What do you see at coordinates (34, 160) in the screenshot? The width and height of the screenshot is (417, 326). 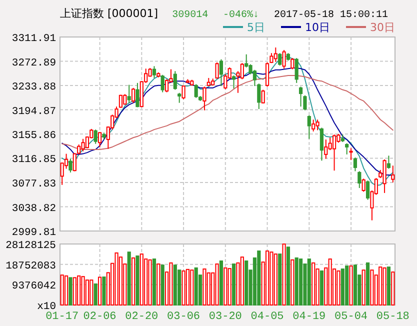 I see `y-tick-label: 3116.85` at bounding box center [34, 160].